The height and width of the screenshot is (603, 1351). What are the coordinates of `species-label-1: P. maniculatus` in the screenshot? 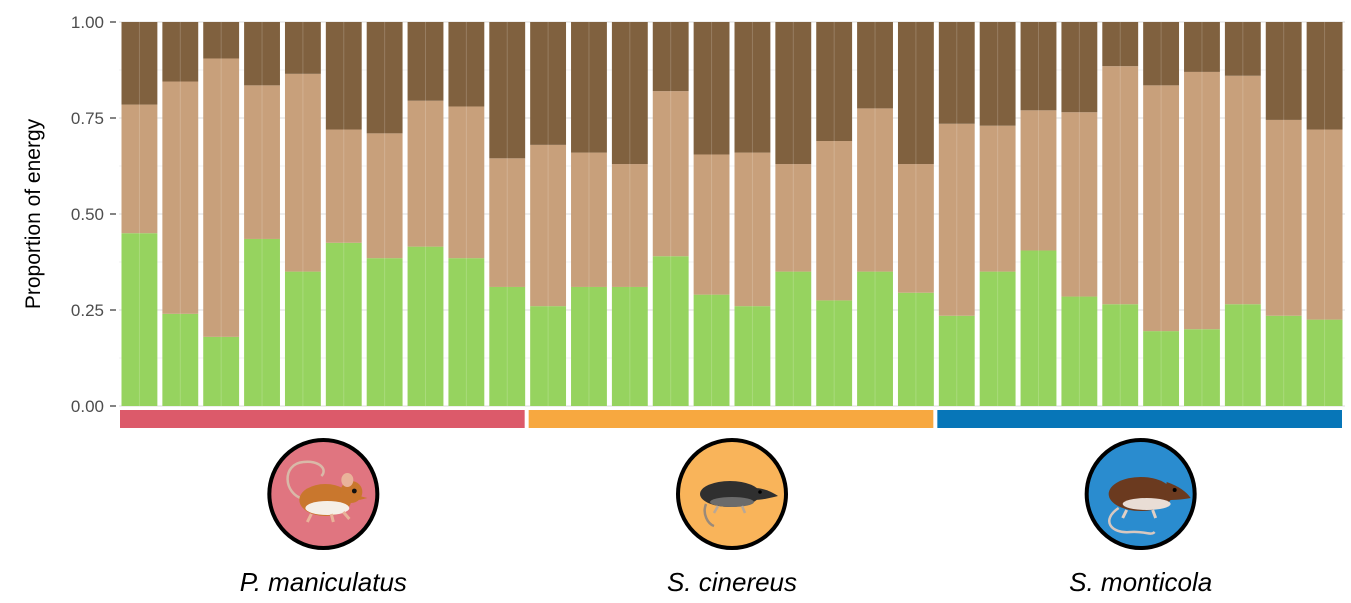 It's located at (323, 582).